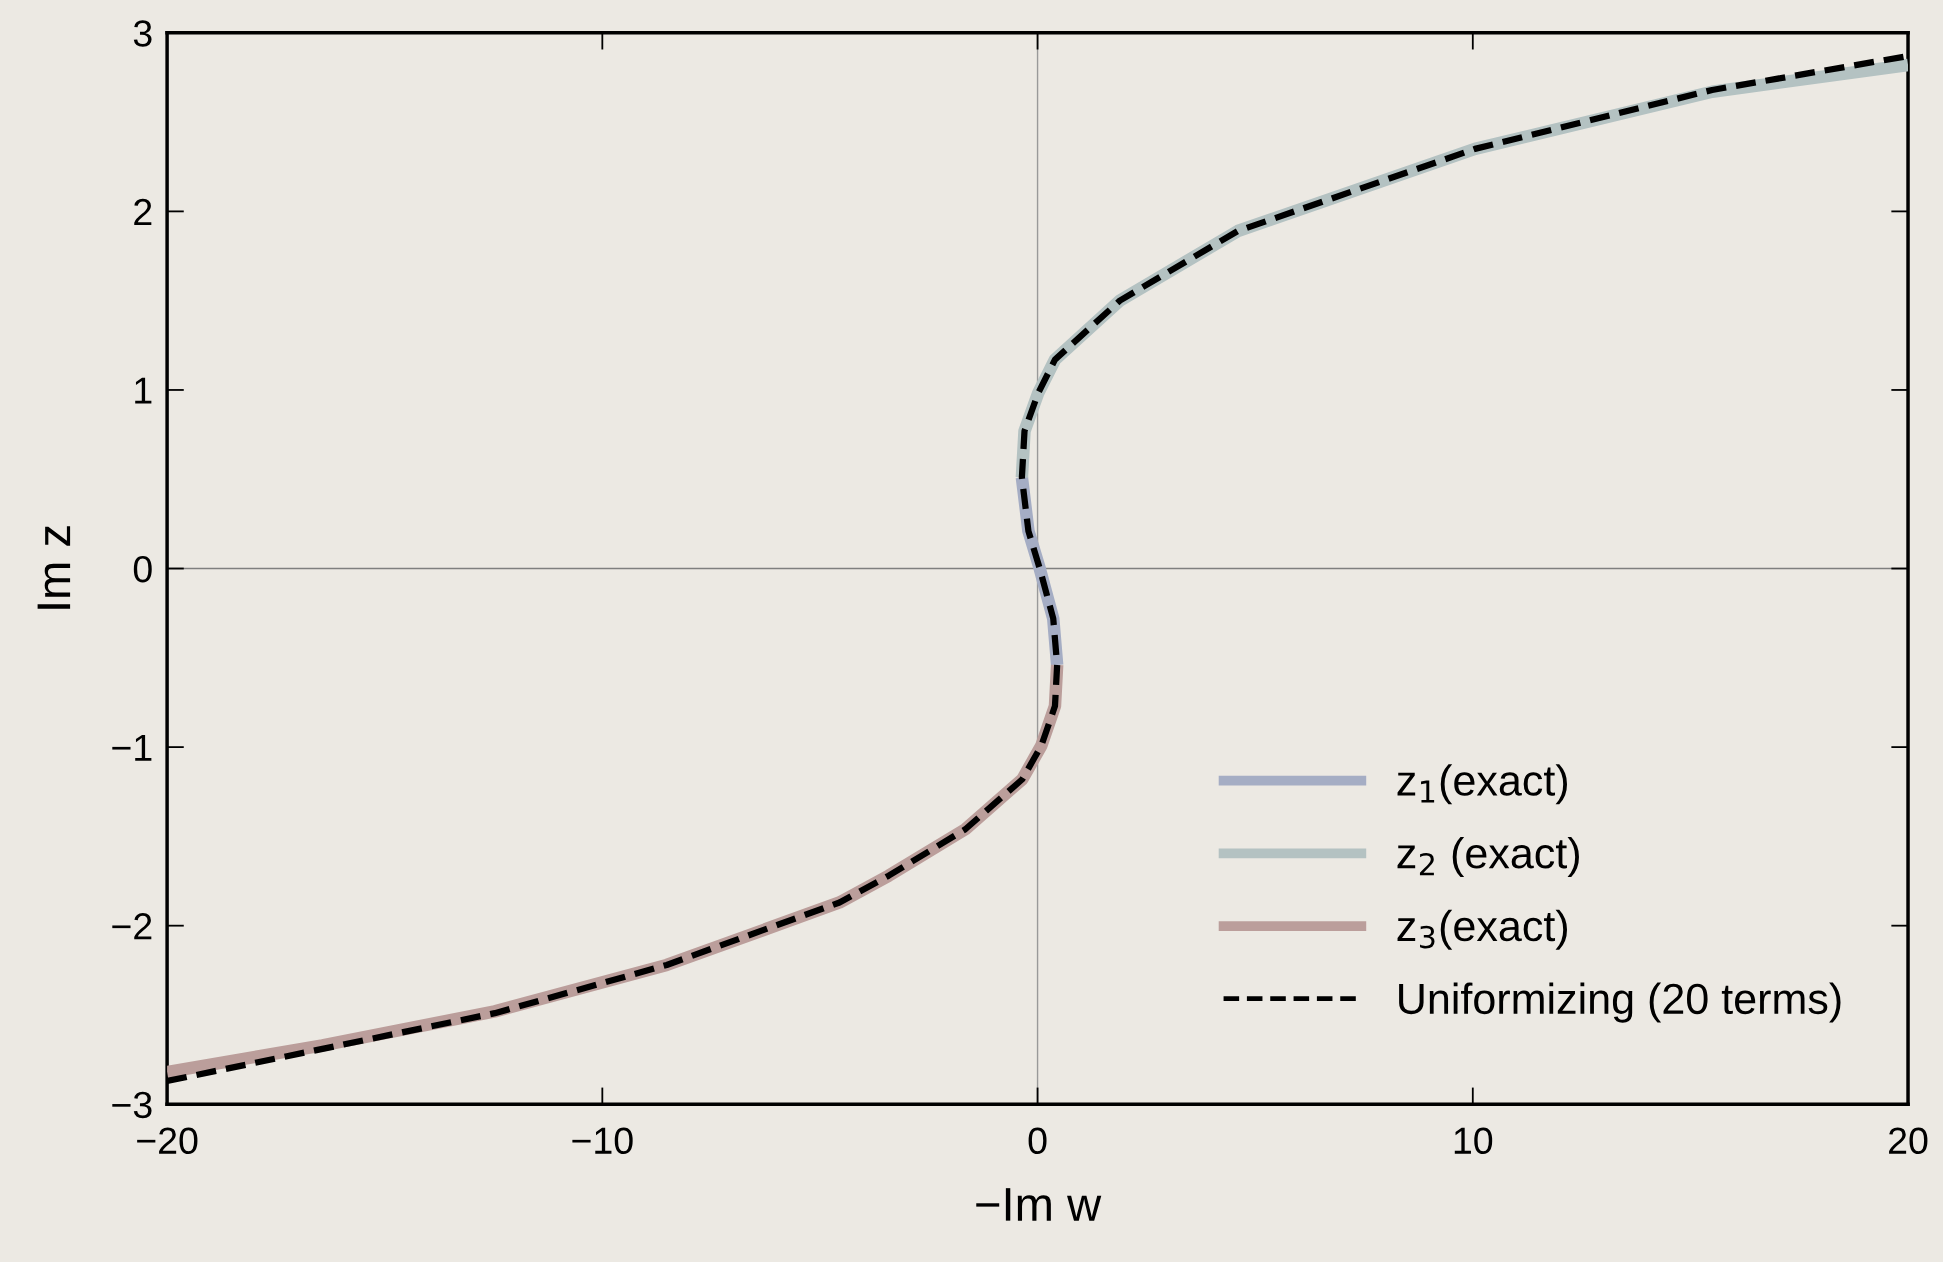 The height and width of the screenshot is (1262, 1943). Describe the element at coordinates (1039, 1204) in the screenshot. I see `x-axis-title: −Im w` at that location.